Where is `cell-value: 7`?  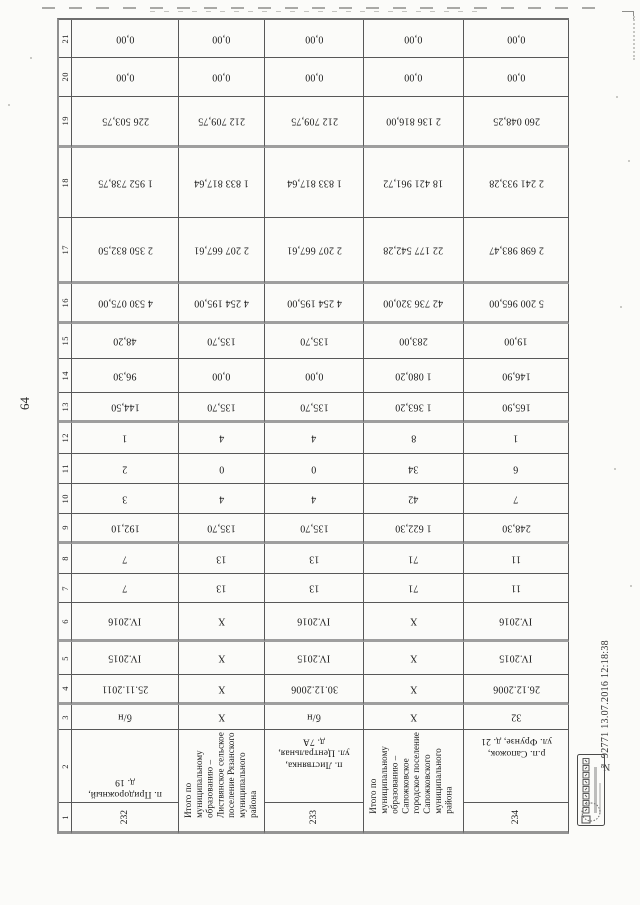 cell-value: 7 is located at coordinates (125, 588).